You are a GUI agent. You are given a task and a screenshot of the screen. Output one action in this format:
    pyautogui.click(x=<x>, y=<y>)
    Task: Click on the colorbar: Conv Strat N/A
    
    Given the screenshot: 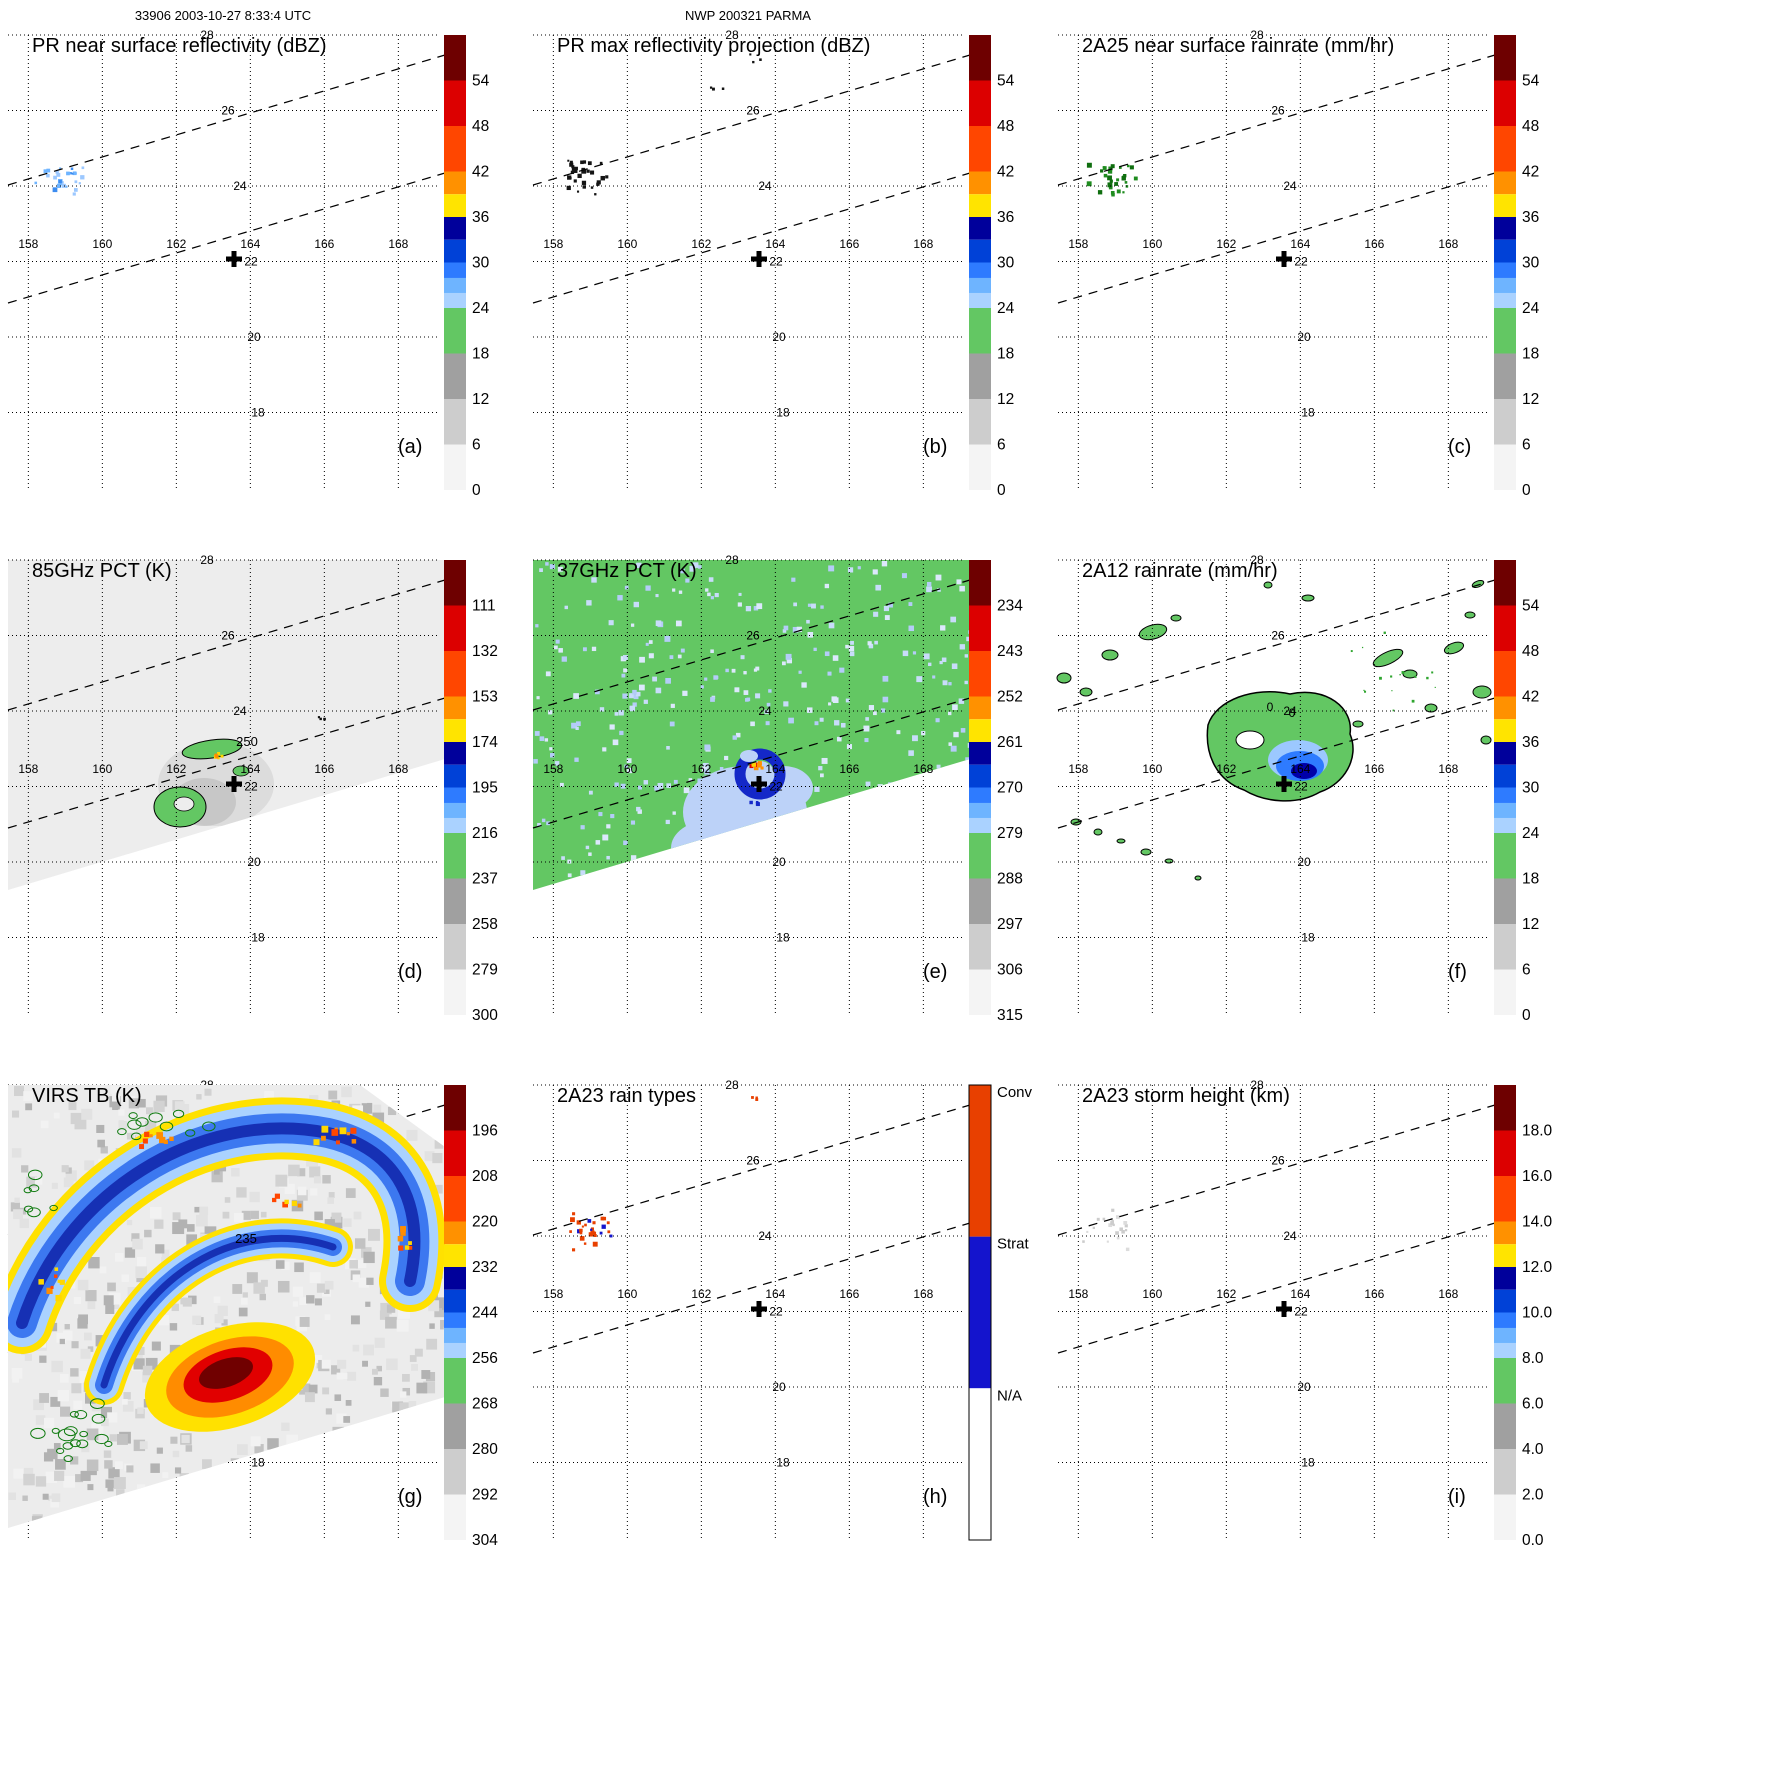 What is the action you would take?
    pyautogui.click(x=1000, y=1312)
    